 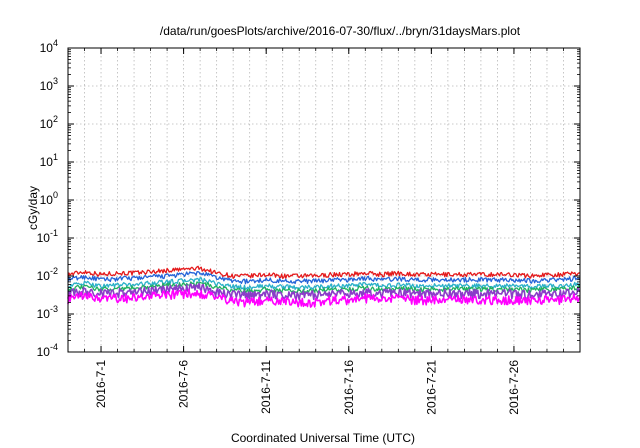 What do you see at coordinates (49, 84) in the screenshot?
I see `y-tick-label: 10³` at bounding box center [49, 84].